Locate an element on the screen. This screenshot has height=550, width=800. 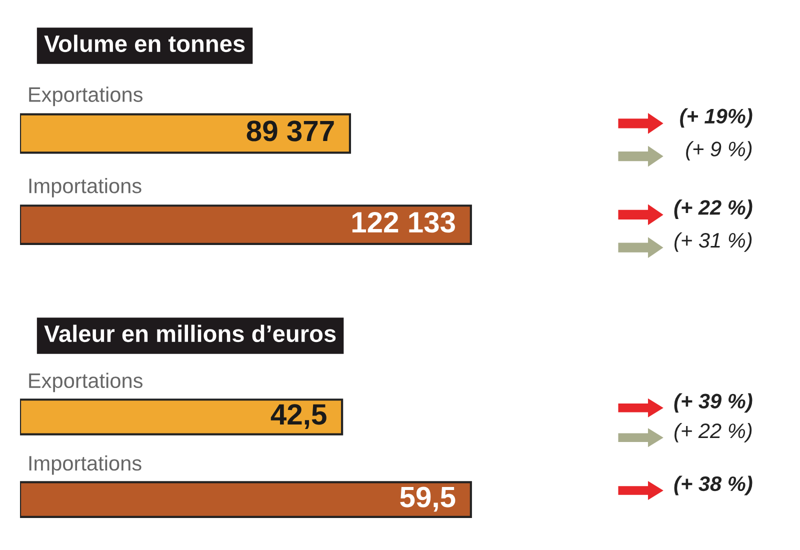
data-label: 122 133 is located at coordinates (403, 222).